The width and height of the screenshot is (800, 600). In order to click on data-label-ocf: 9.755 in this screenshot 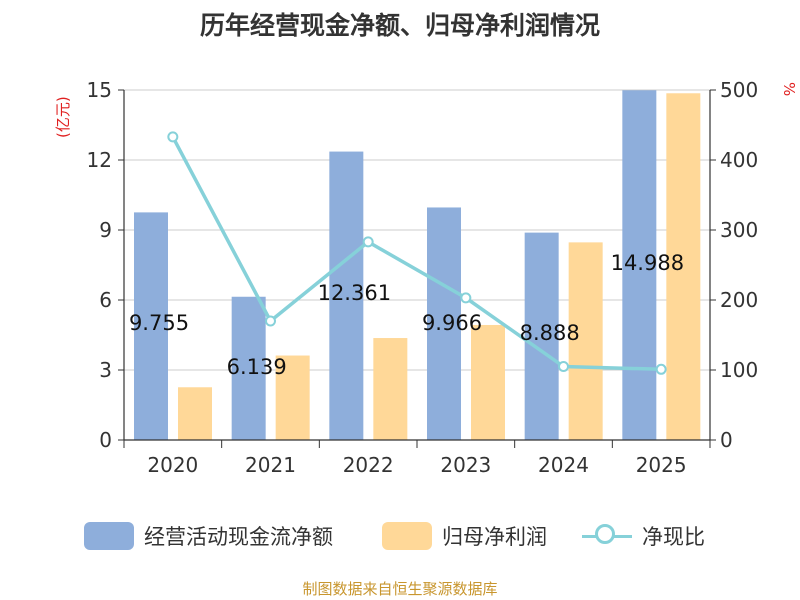, I will do `click(159, 323)`.